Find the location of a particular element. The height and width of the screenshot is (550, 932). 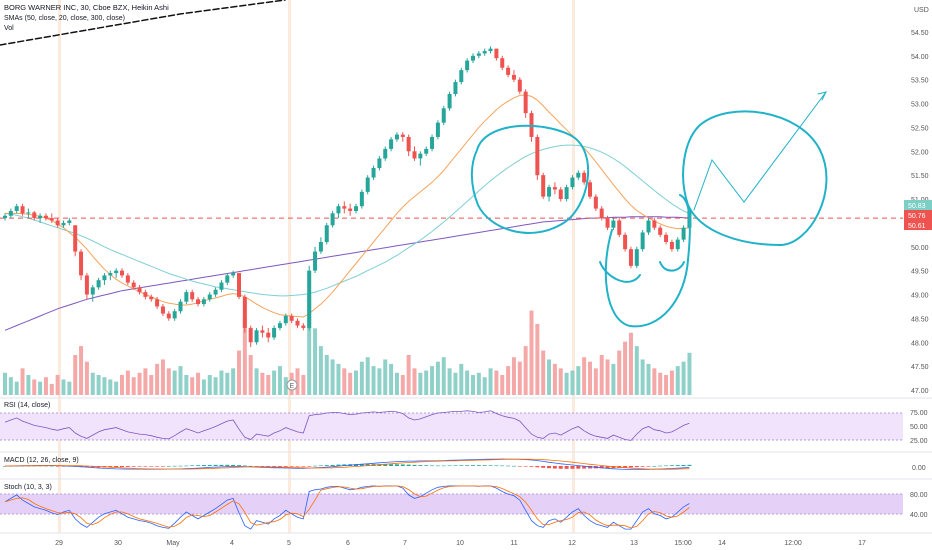

sma-legend: SMAs (50, close, 20, close, 300, close) is located at coordinates (64, 18).